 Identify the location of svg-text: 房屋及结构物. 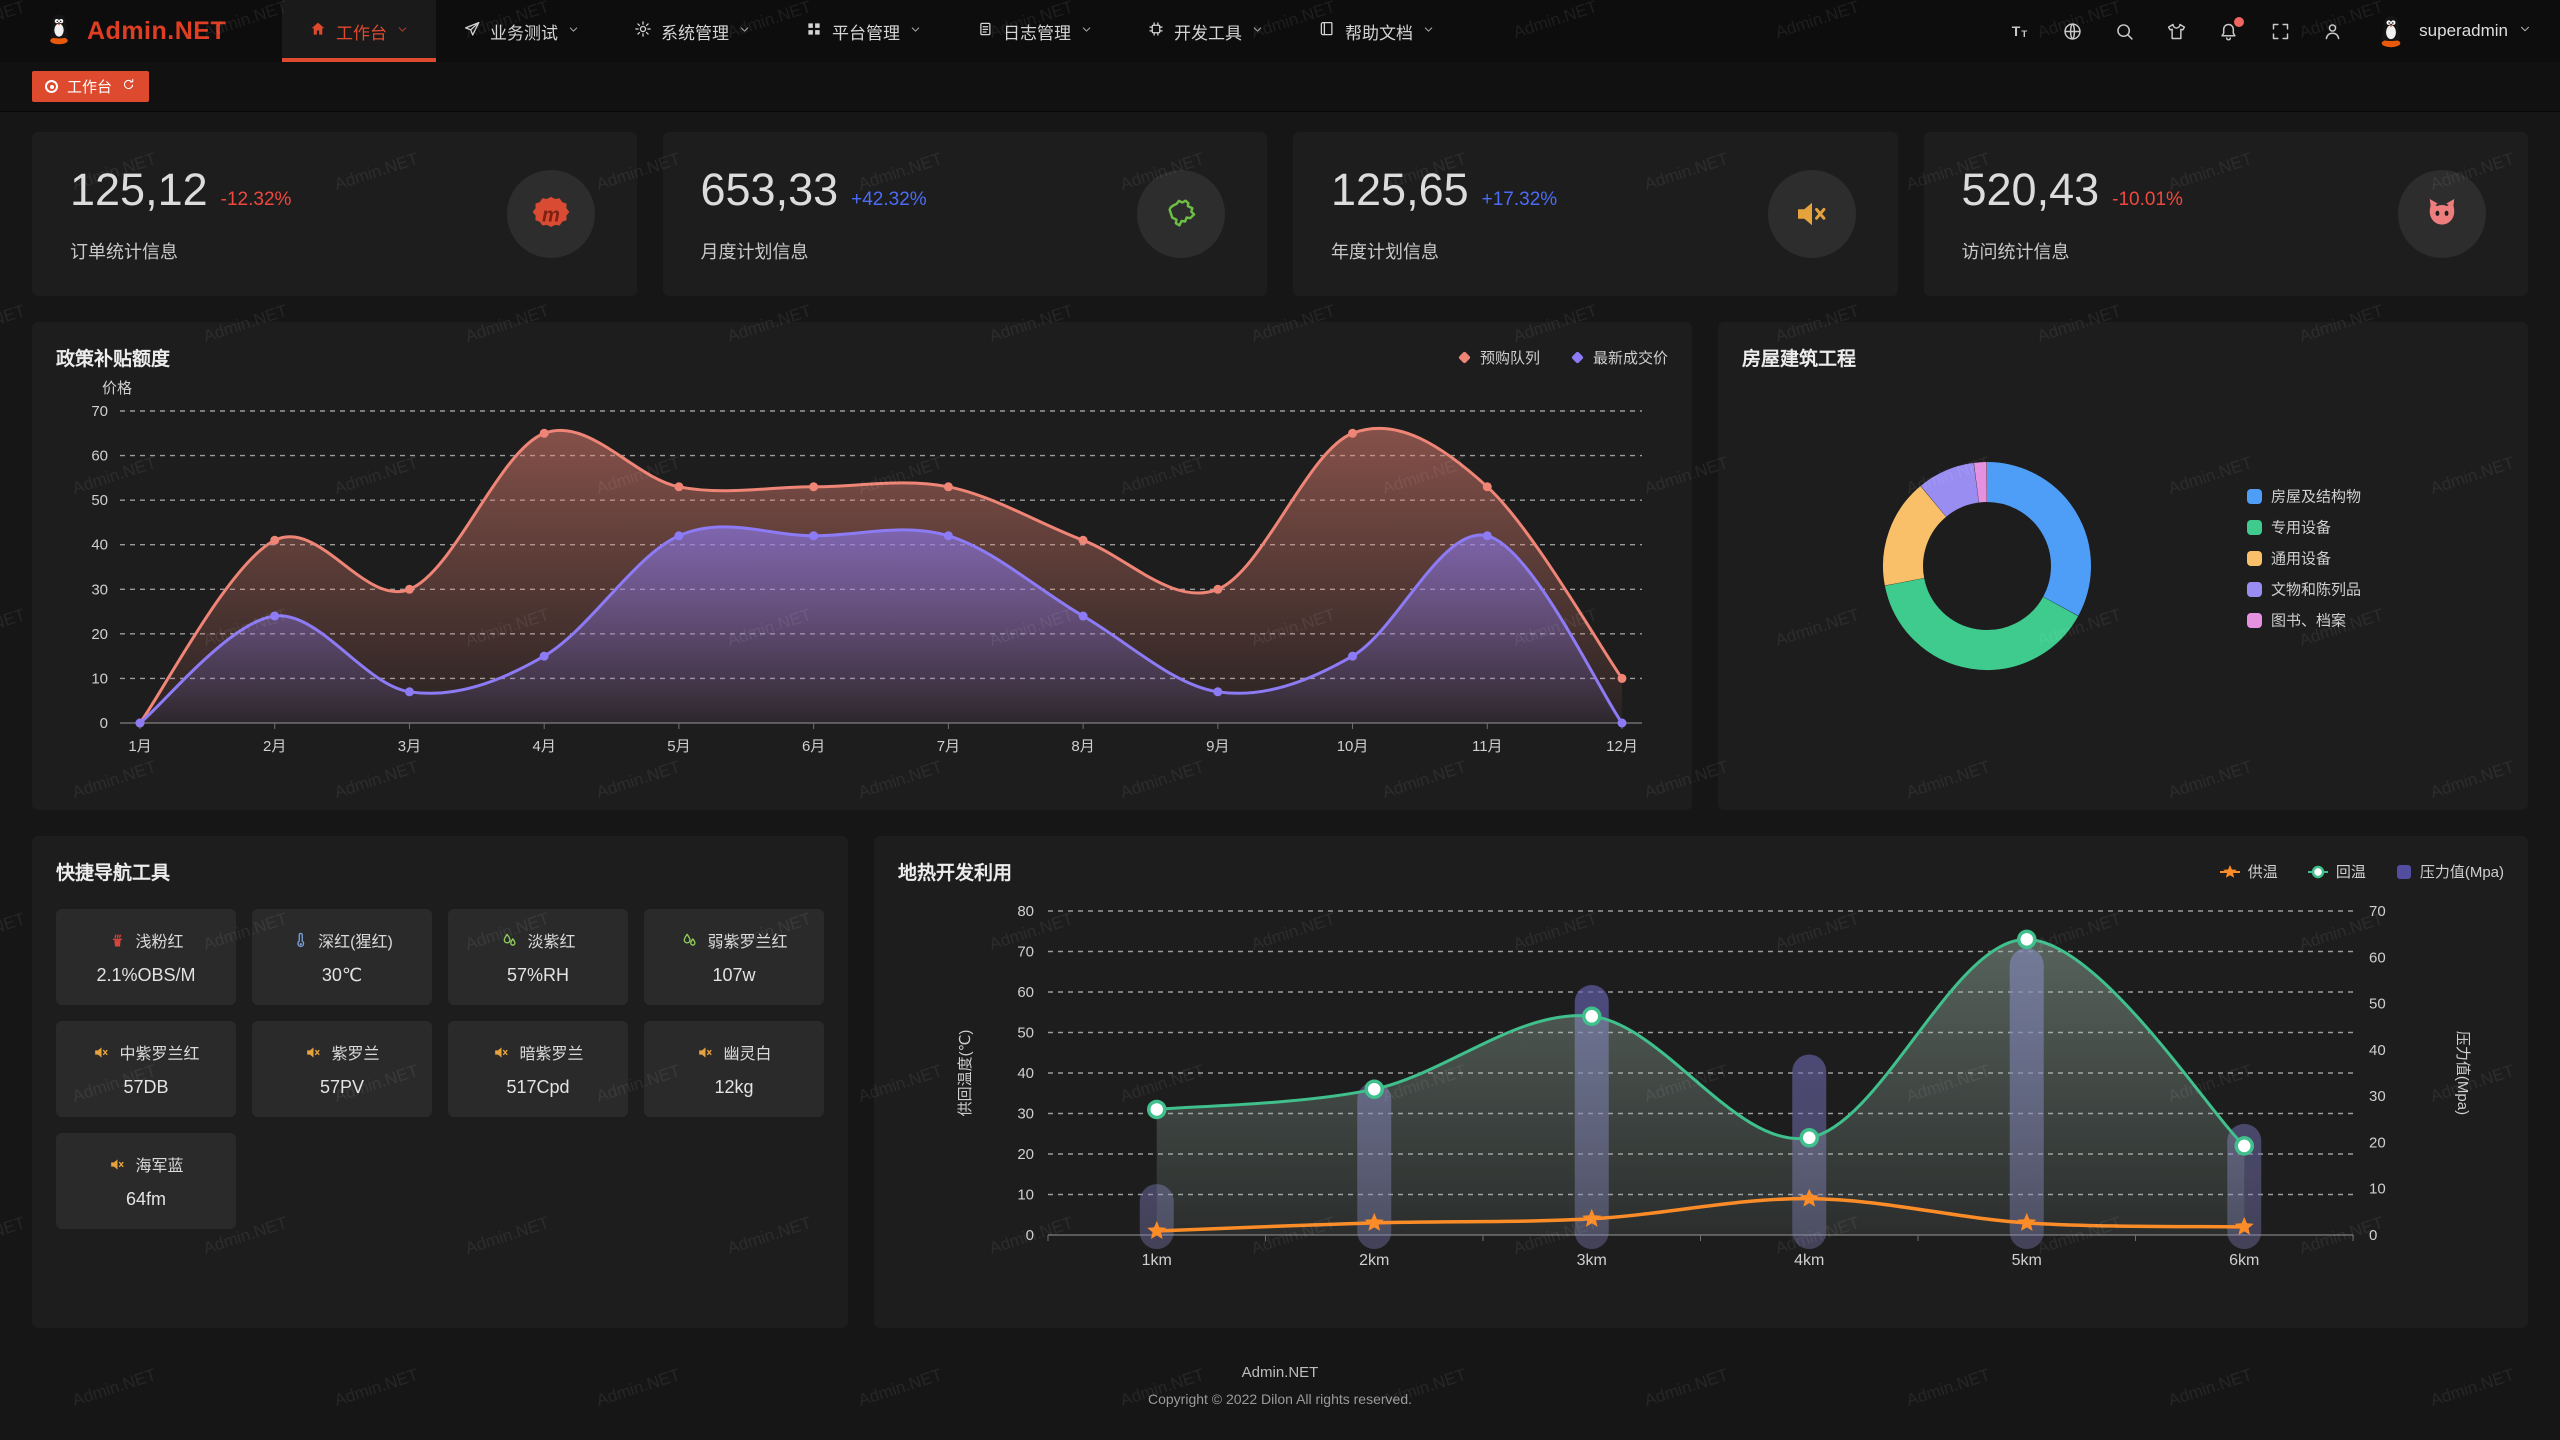
(2316, 497).